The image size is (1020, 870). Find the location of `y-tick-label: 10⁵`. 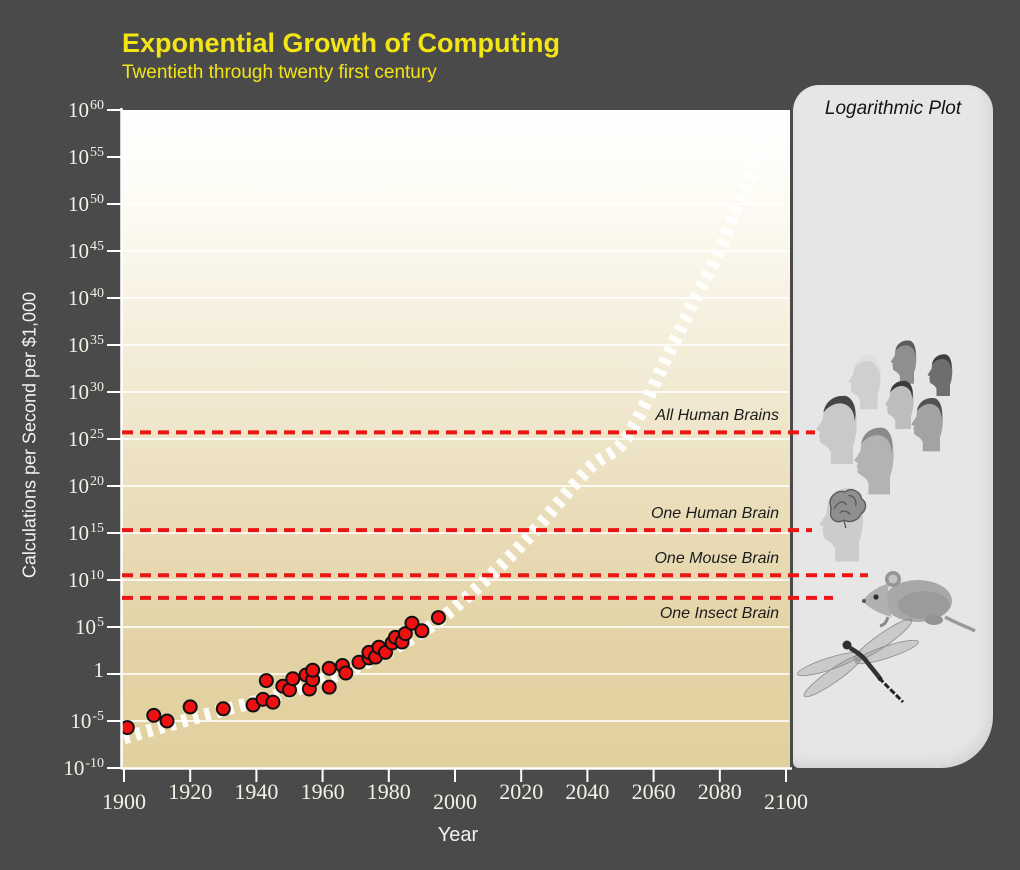

y-tick-label: 10⁵ is located at coordinates (89, 627).